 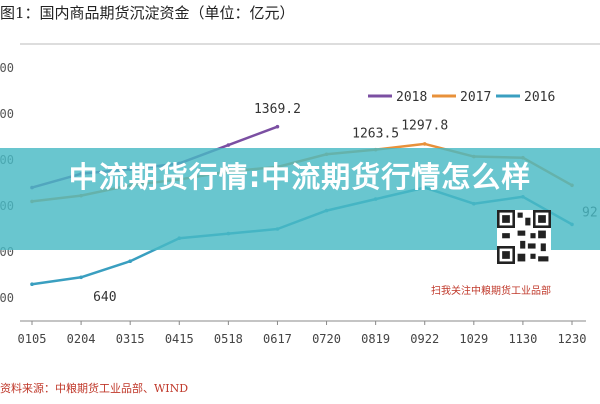 I want to click on legend-label: 2017, so click(x=475, y=97).